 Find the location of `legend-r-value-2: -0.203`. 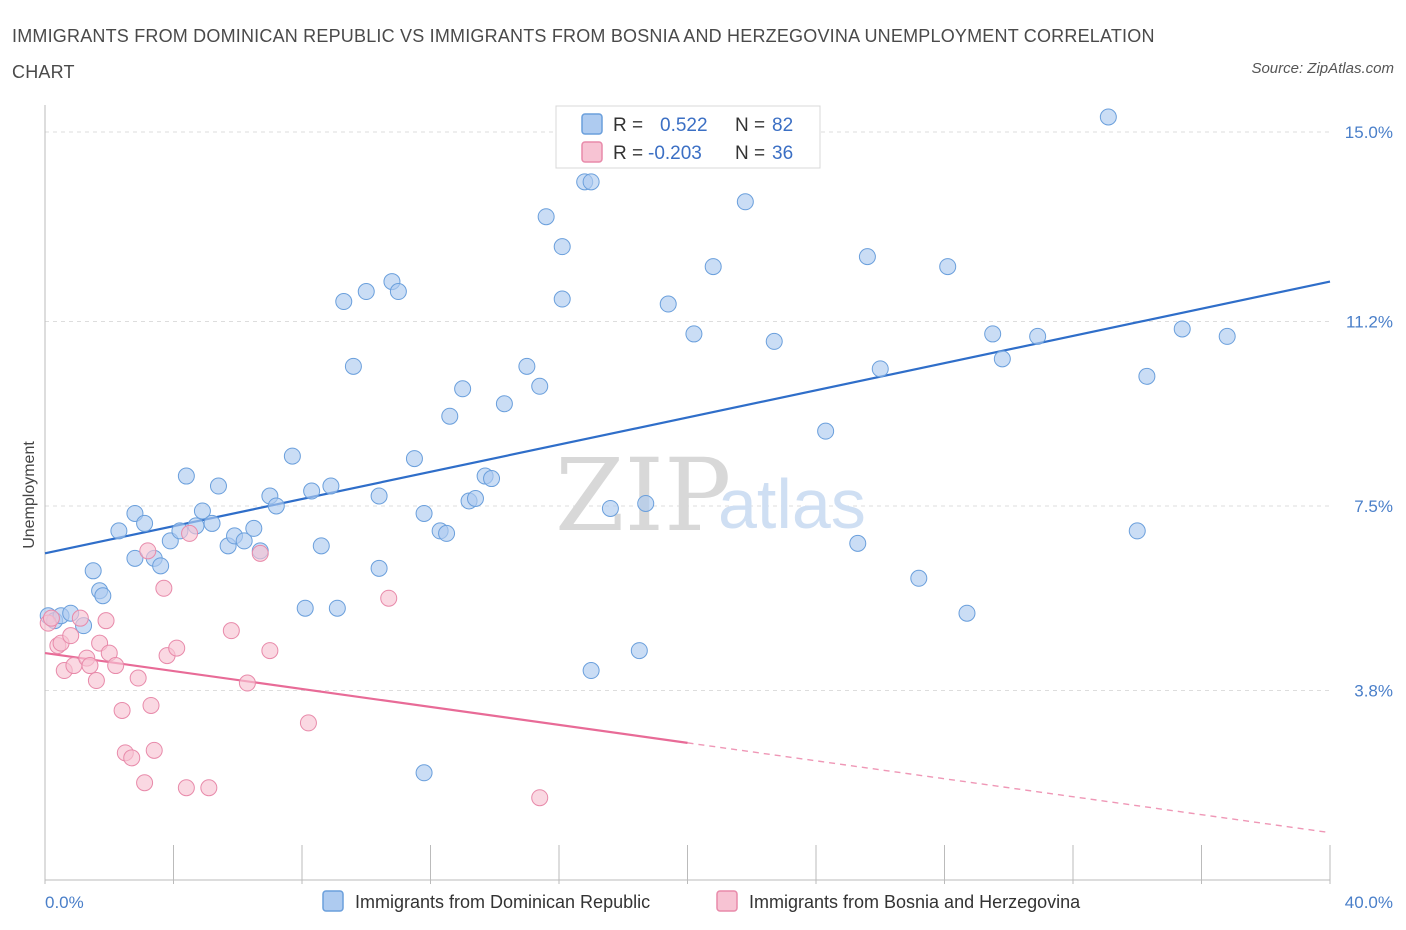

legend-r-value-2: -0.203 is located at coordinates (675, 153).